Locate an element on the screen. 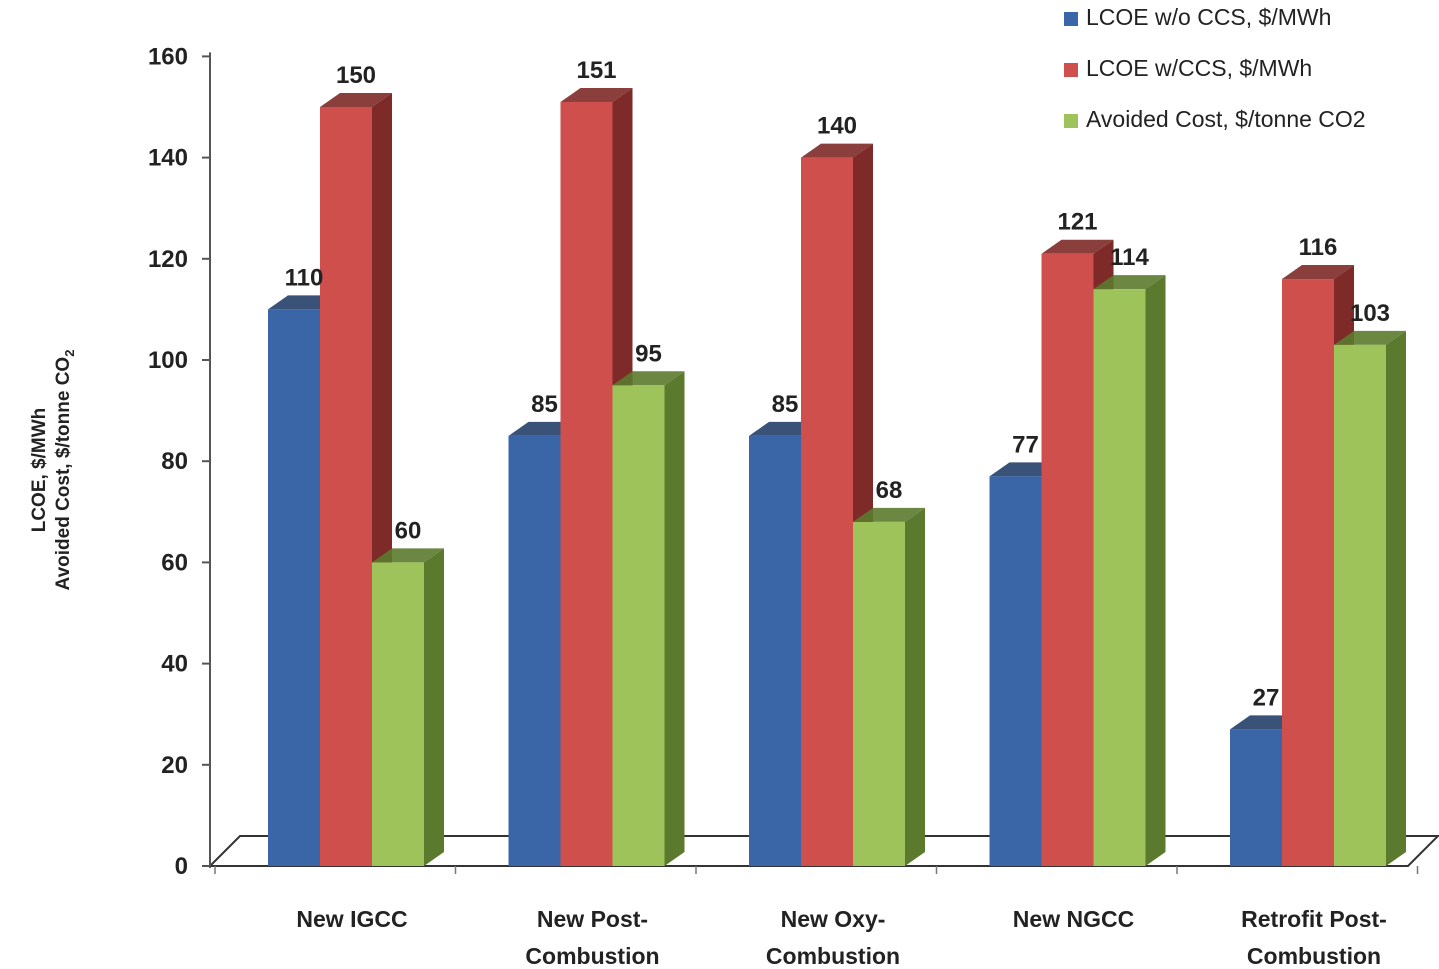 The width and height of the screenshot is (1439, 969). data-label: 68 is located at coordinates (889, 490).